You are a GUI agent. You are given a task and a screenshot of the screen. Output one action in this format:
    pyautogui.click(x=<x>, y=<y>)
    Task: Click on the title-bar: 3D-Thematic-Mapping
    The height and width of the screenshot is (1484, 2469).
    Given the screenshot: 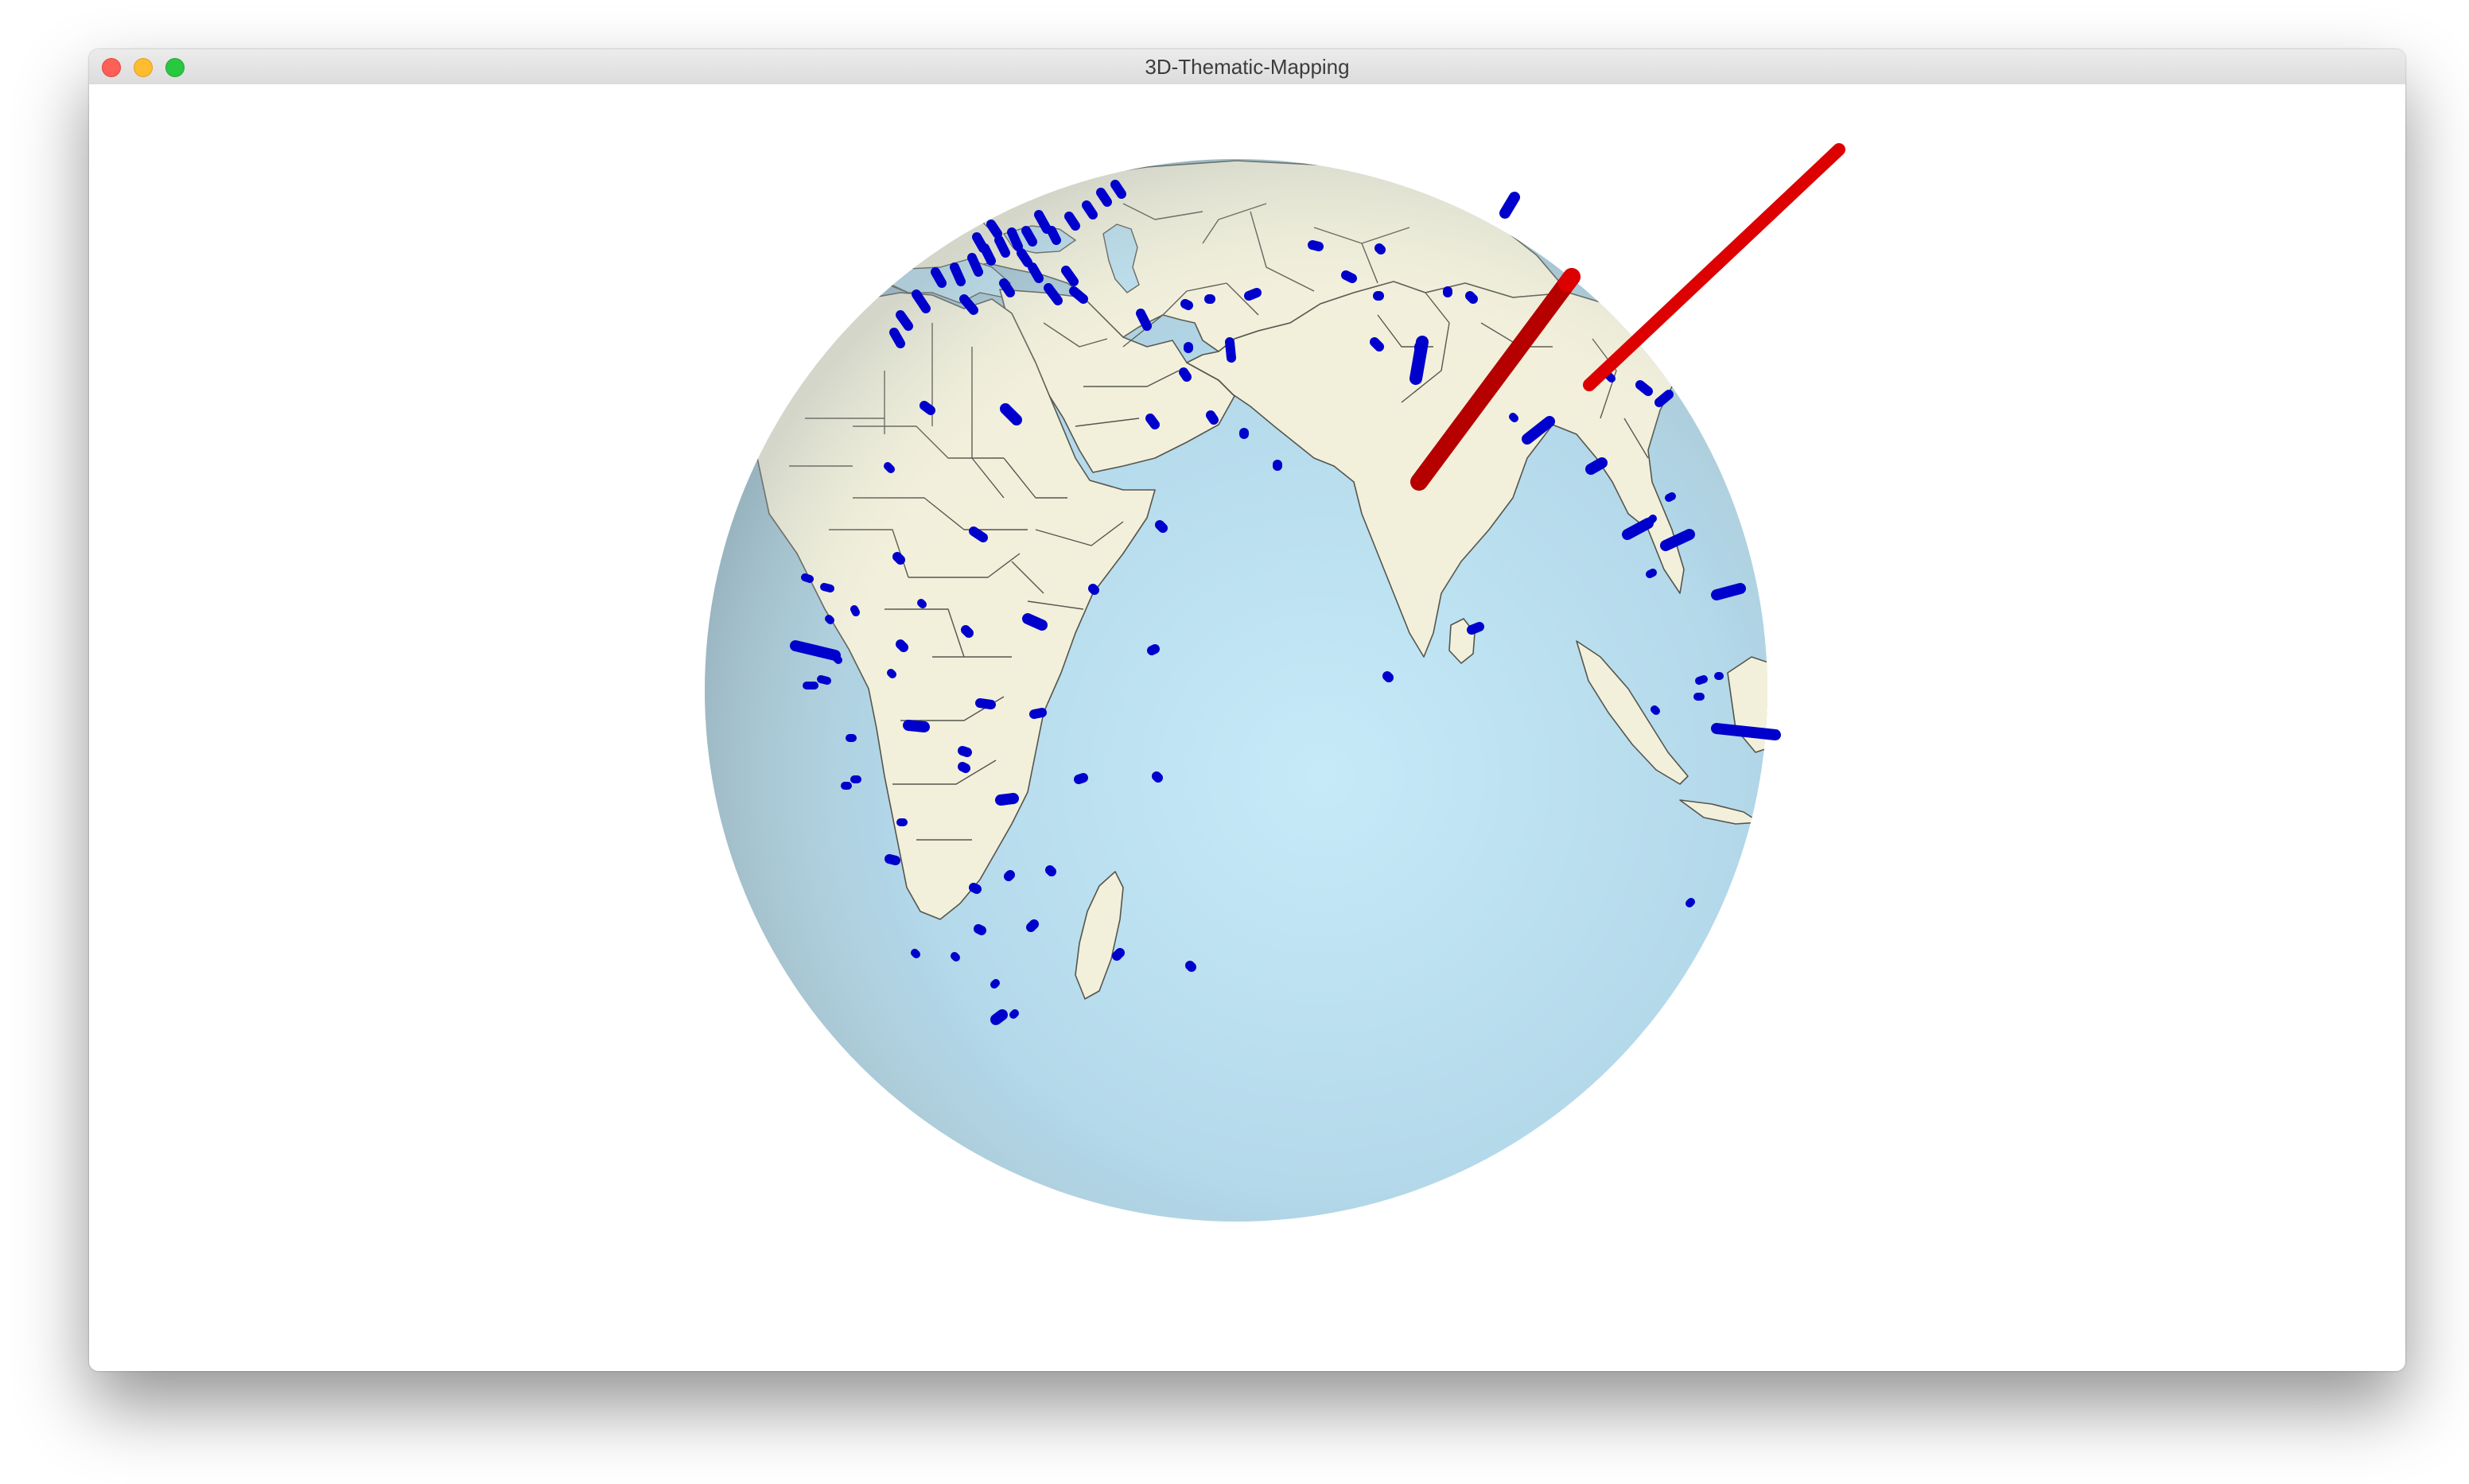 What is the action you would take?
    pyautogui.click(x=1247, y=67)
    